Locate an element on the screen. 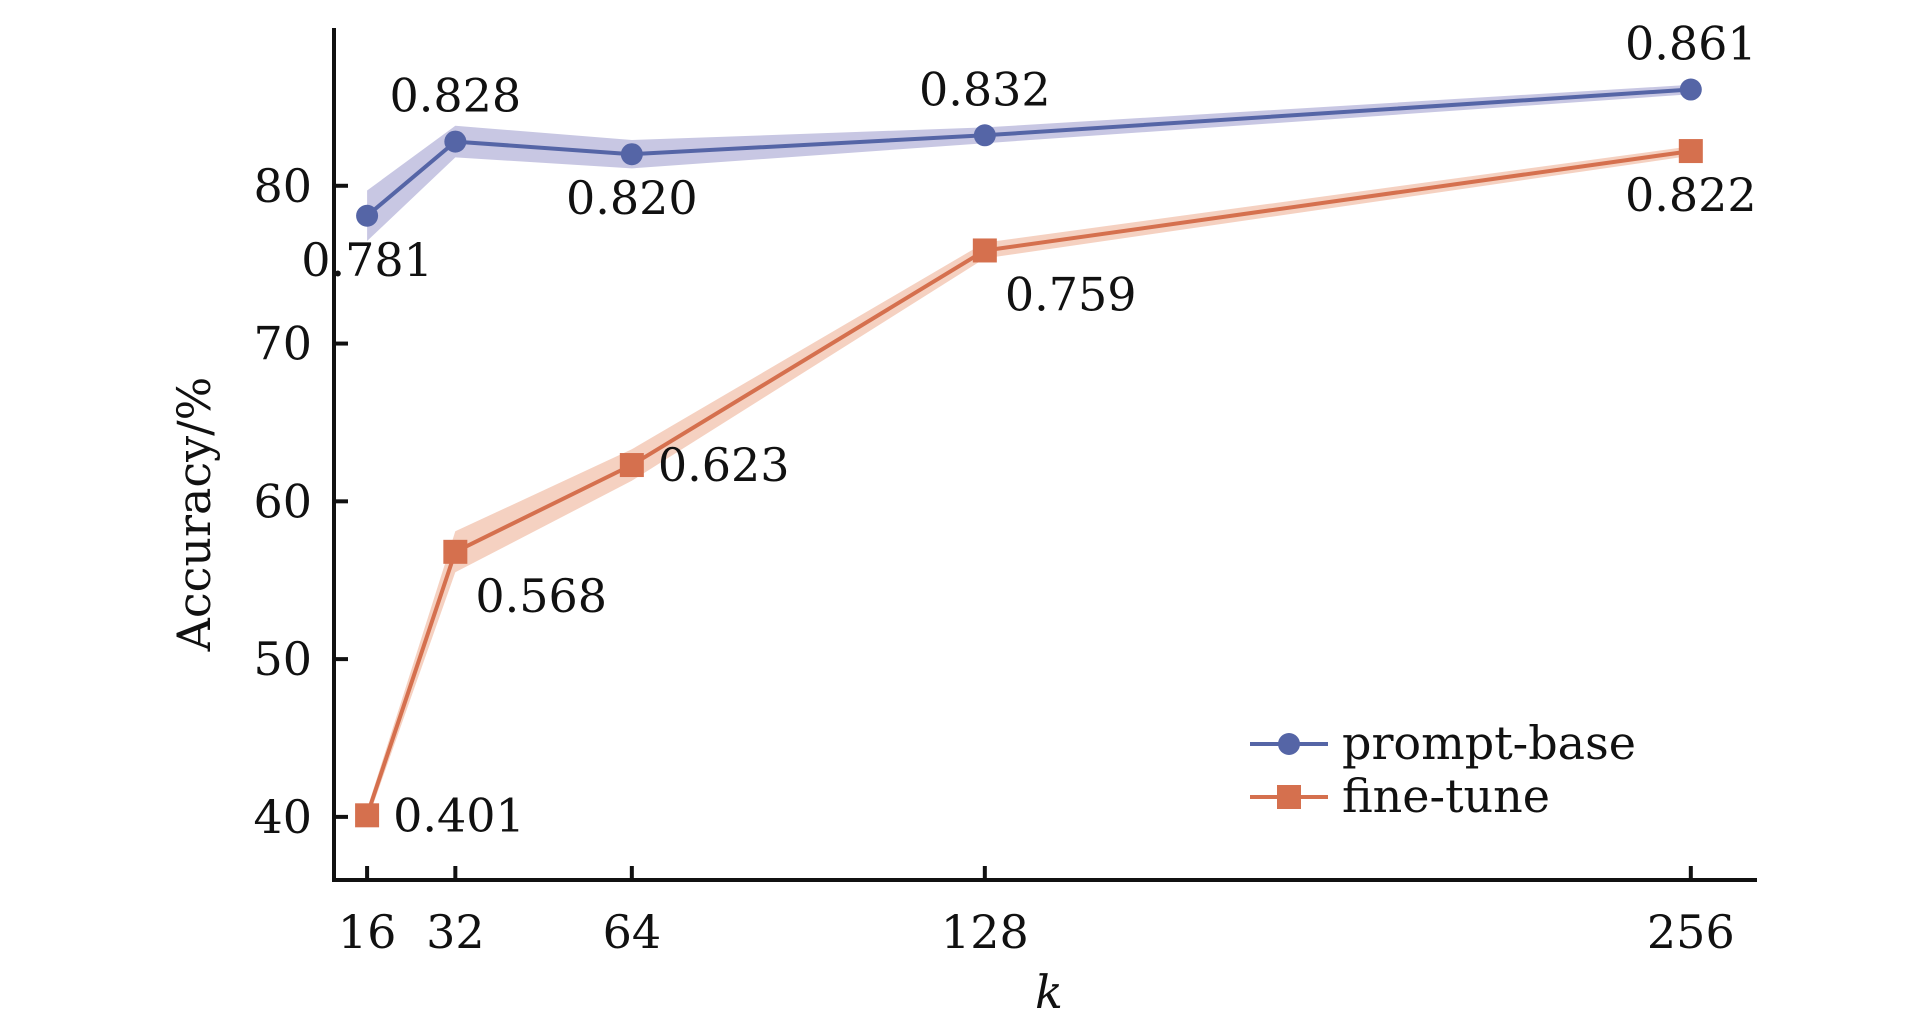 Image resolution: width=1913 pixels, height=1020 pixels. fine-tune-data-label: 0.822 is located at coordinates (1691, 195).